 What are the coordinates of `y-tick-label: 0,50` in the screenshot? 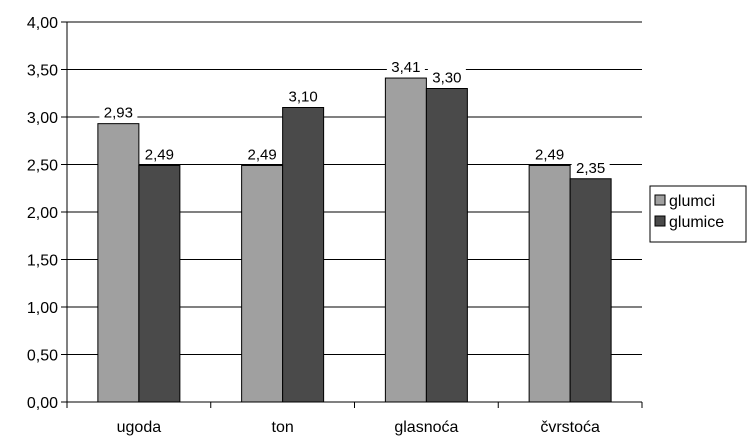 It's located at (42, 356).